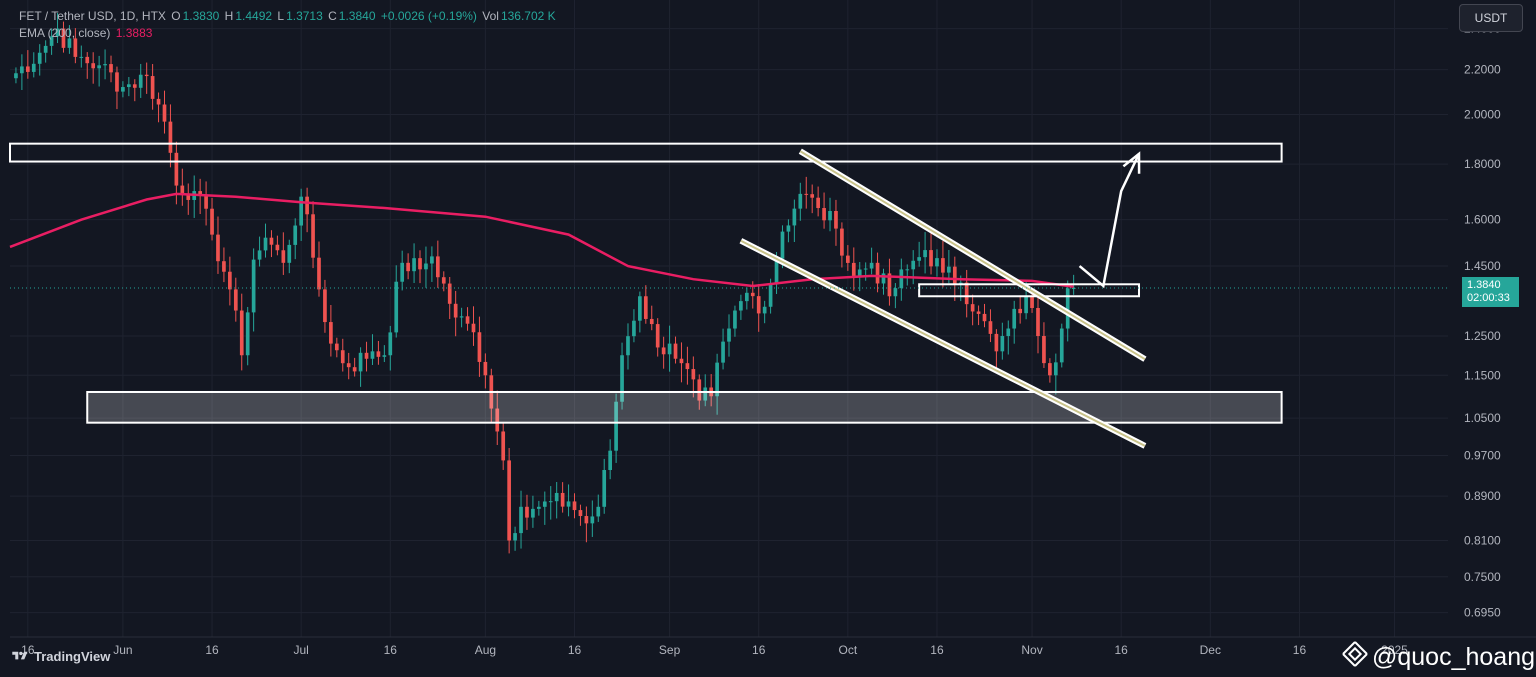 This screenshot has height=677, width=1536. What do you see at coordinates (1491, 18) in the screenshot?
I see `currency-button: USDT` at bounding box center [1491, 18].